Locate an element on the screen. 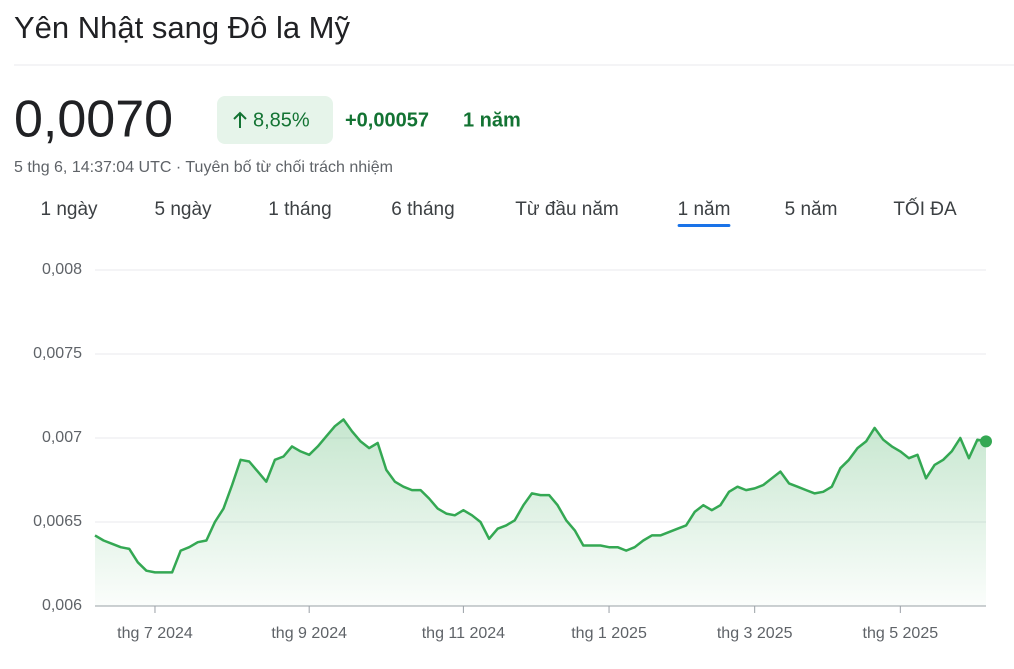 Image resolution: width=1014 pixels, height=669 pixels. y-tick-label: 0,0065 is located at coordinates (57, 521).